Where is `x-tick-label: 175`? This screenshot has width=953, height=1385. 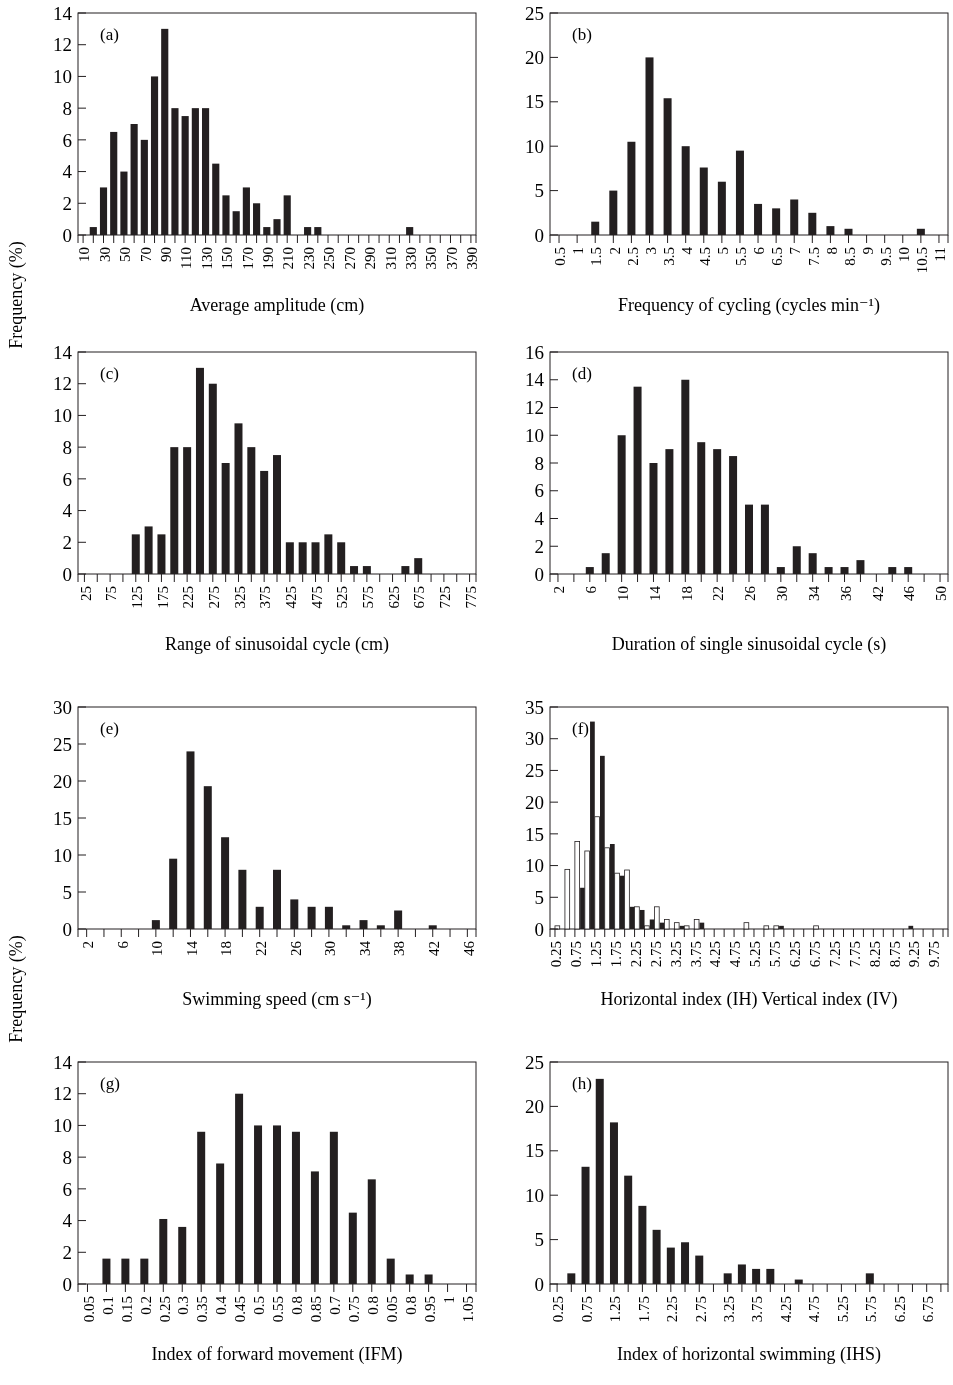 x-tick-label: 175 is located at coordinates (162, 597).